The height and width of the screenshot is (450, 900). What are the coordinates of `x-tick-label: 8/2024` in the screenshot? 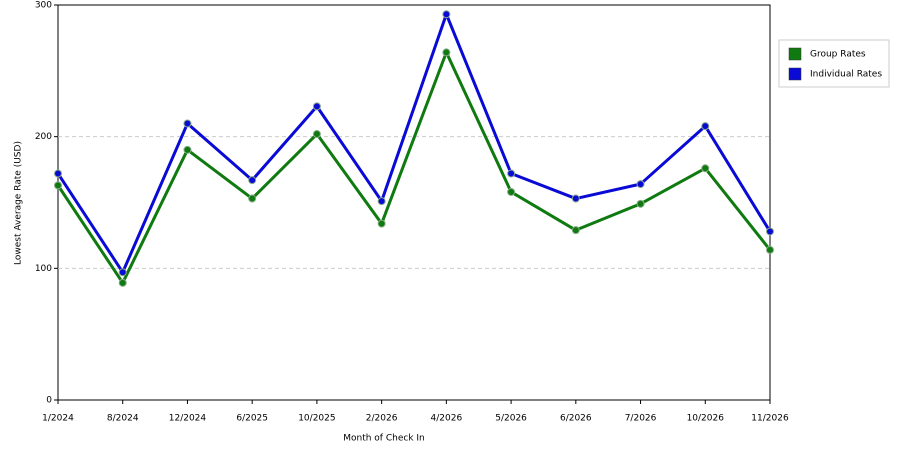 It's located at (123, 419).